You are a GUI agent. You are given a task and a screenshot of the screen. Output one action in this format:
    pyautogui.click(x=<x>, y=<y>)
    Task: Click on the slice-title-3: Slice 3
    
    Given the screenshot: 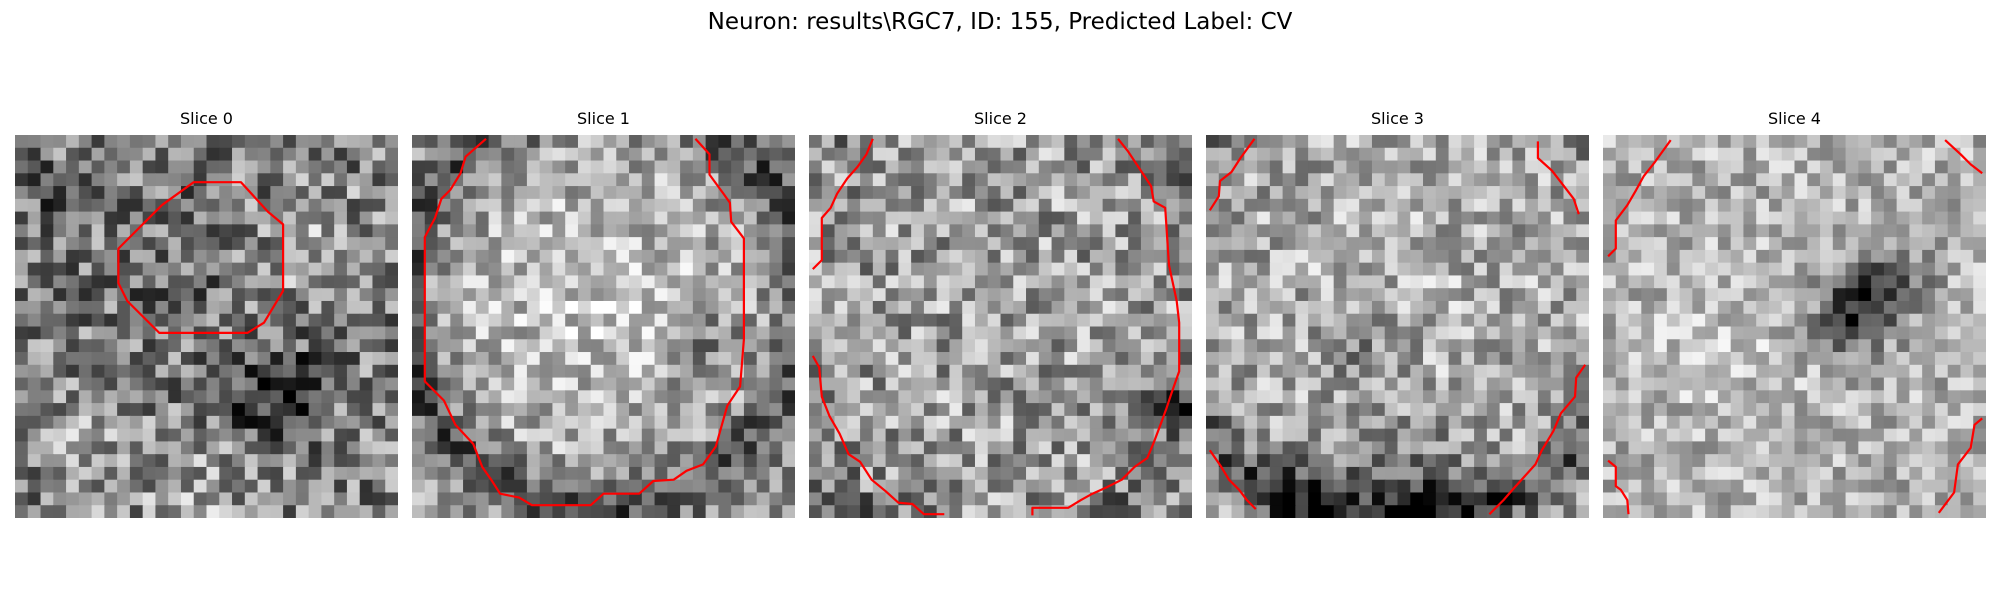 What is the action you would take?
    pyautogui.click(x=1397, y=118)
    